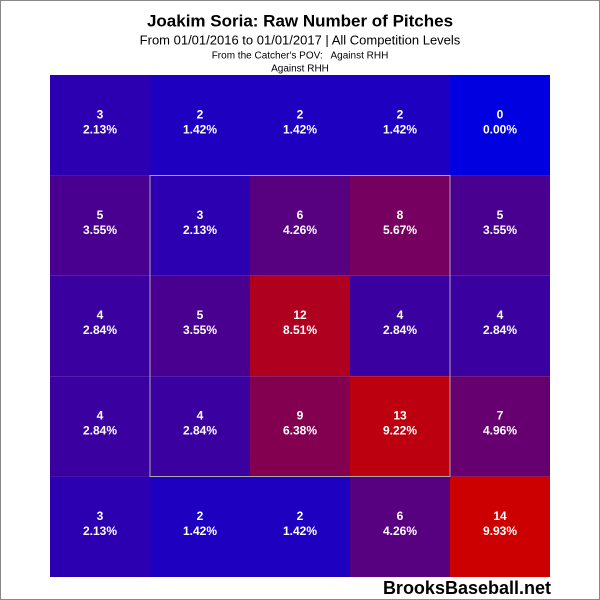 The image size is (600, 600). What do you see at coordinates (300, 69) in the screenshot?
I see `note: Against RHH` at bounding box center [300, 69].